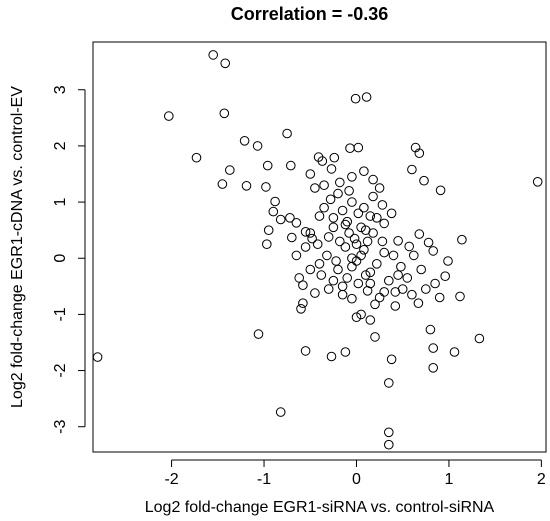 The width and height of the screenshot is (550, 521). Describe the element at coordinates (355, 473) in the screenshot. I see `x-axis: -2 -1 0 1 2` at that location.